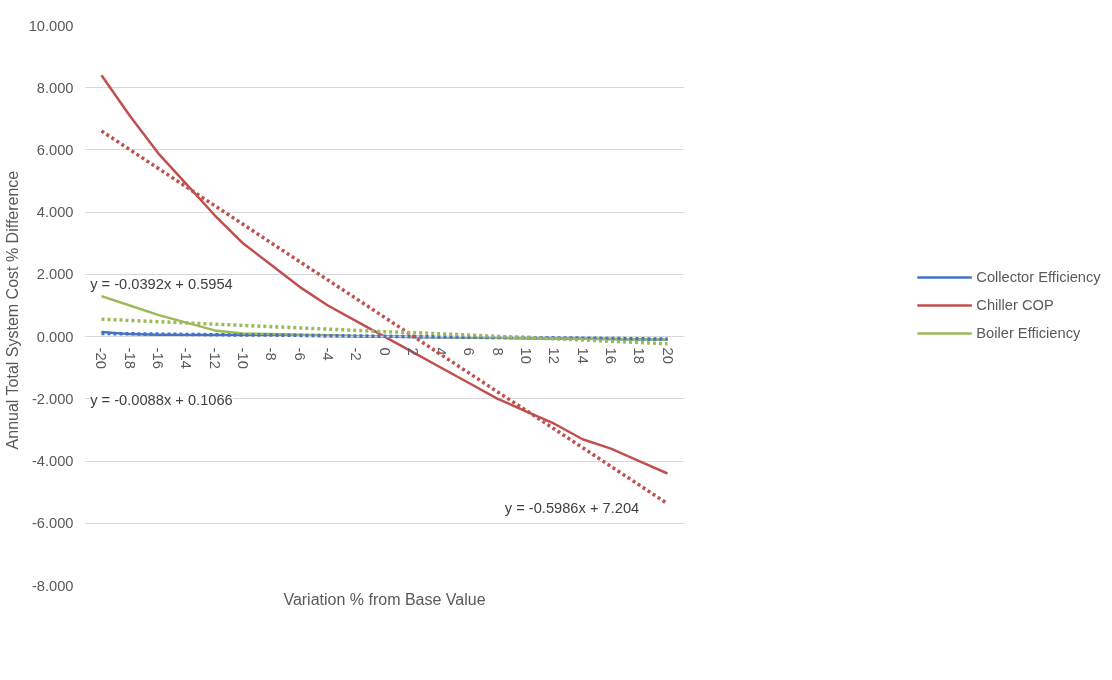 Image resolution: width=1112 pixels, height=680 pixels. I want to click on x-tick-label: -20, so click(101, 358).